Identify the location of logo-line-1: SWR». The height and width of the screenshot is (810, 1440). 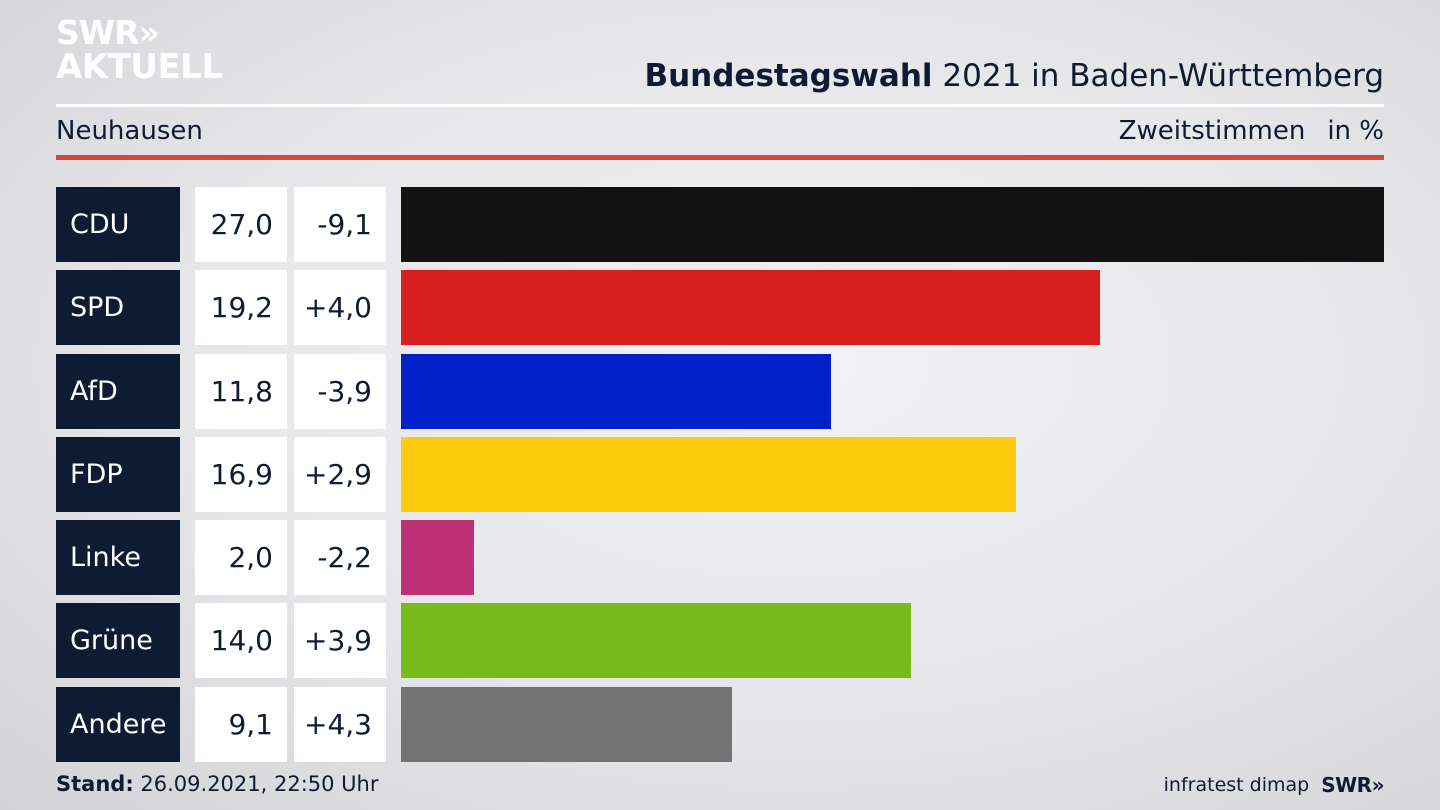
(108, 32).